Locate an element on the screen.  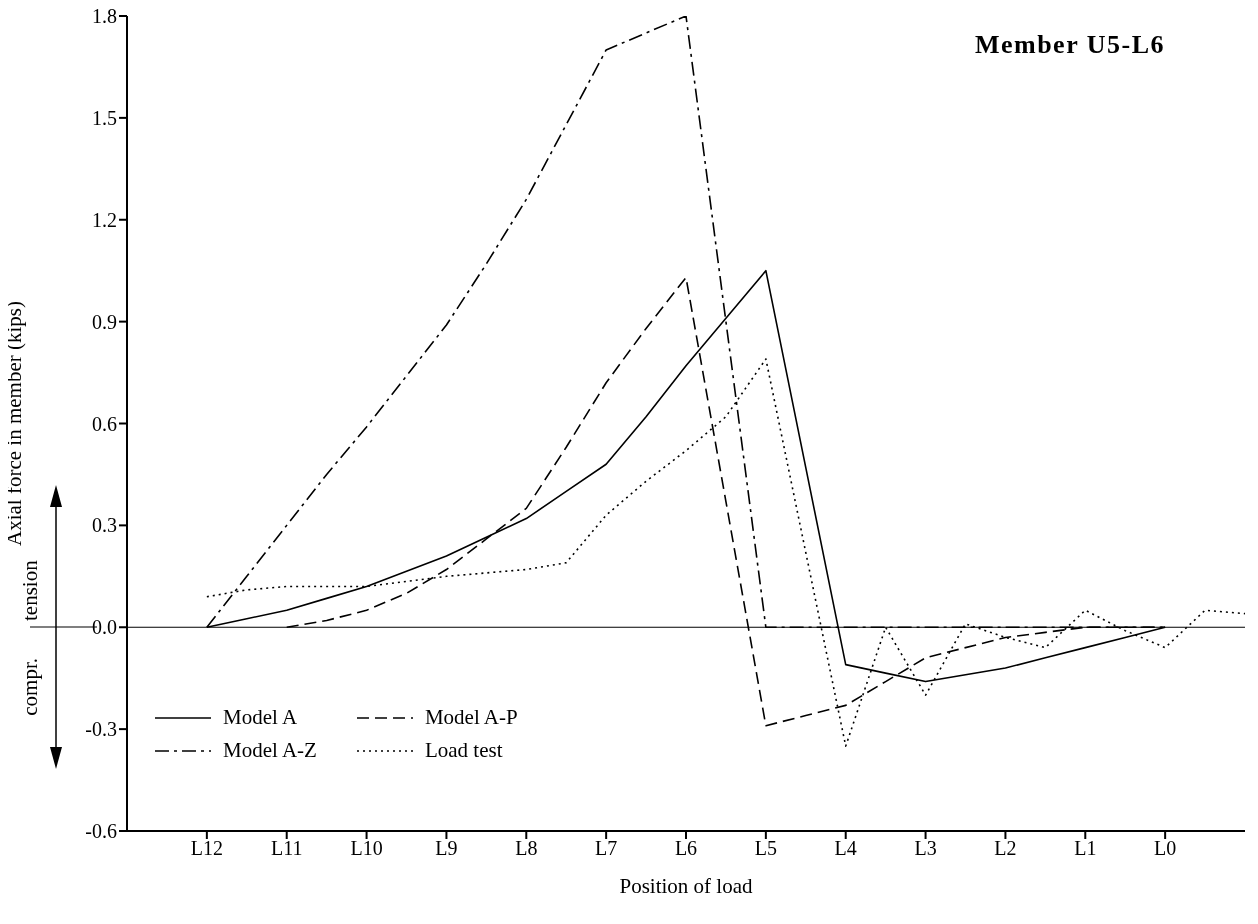
x-tick-label: L5 is located at coordinates (765, 848).